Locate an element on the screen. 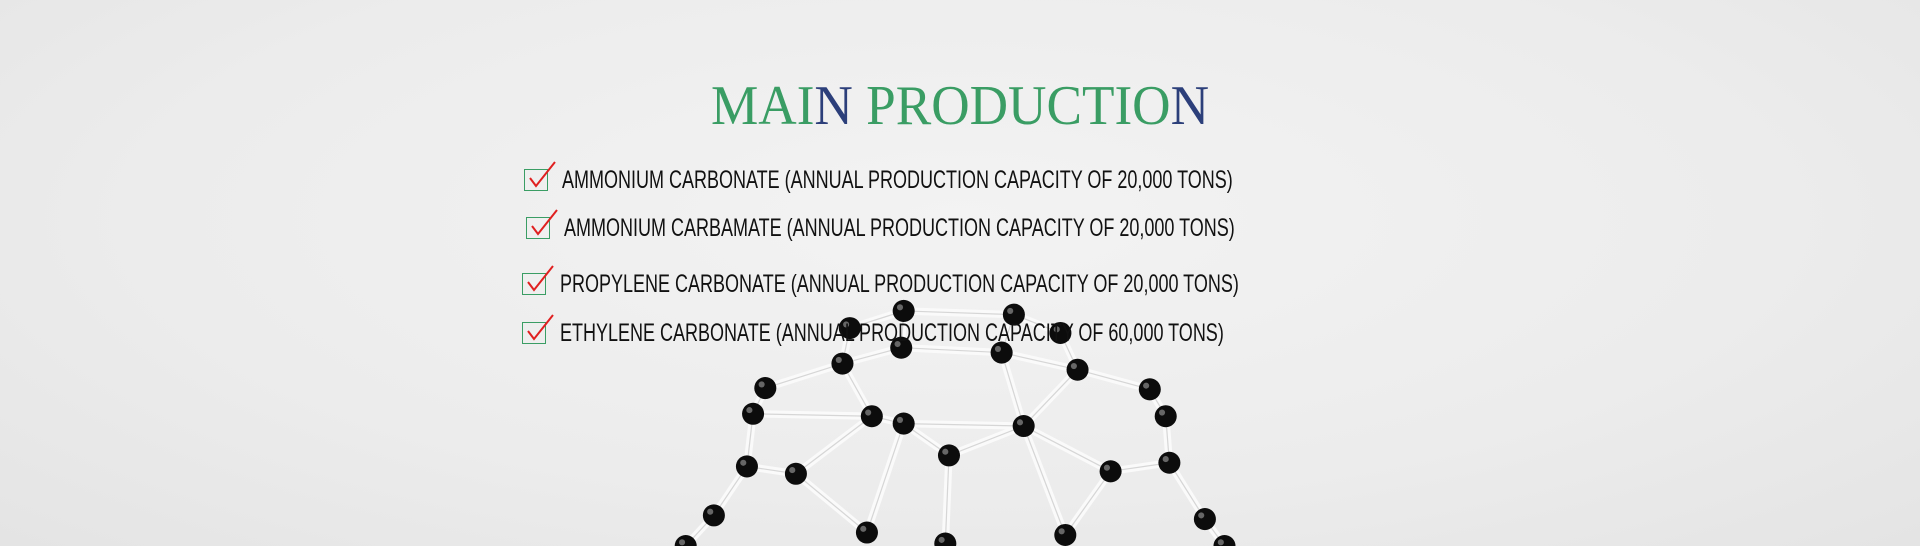  section-title: MAIN PRODUCTION is located at coordinates (960, 106).